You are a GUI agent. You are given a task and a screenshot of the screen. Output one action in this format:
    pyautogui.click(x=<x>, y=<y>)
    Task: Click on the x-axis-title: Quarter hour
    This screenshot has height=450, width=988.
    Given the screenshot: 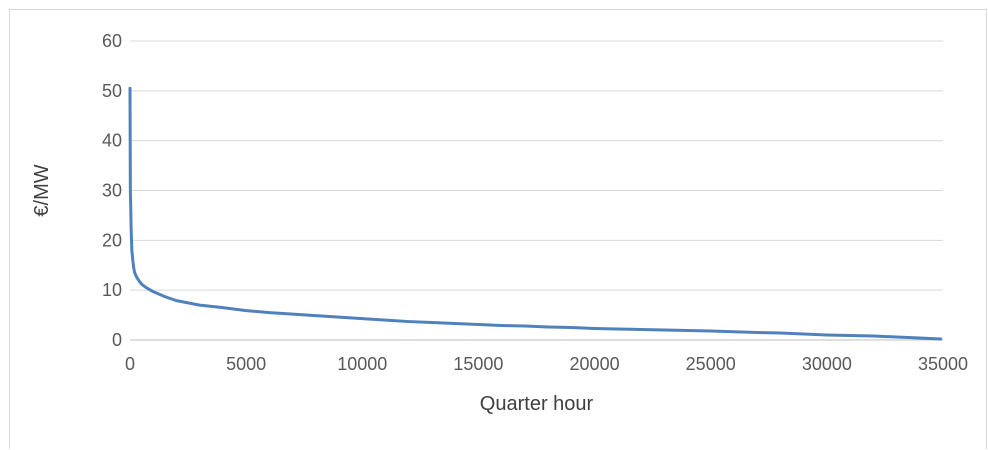 What is the action you would take?
    pyautogui.click(x=537, y=404)
    